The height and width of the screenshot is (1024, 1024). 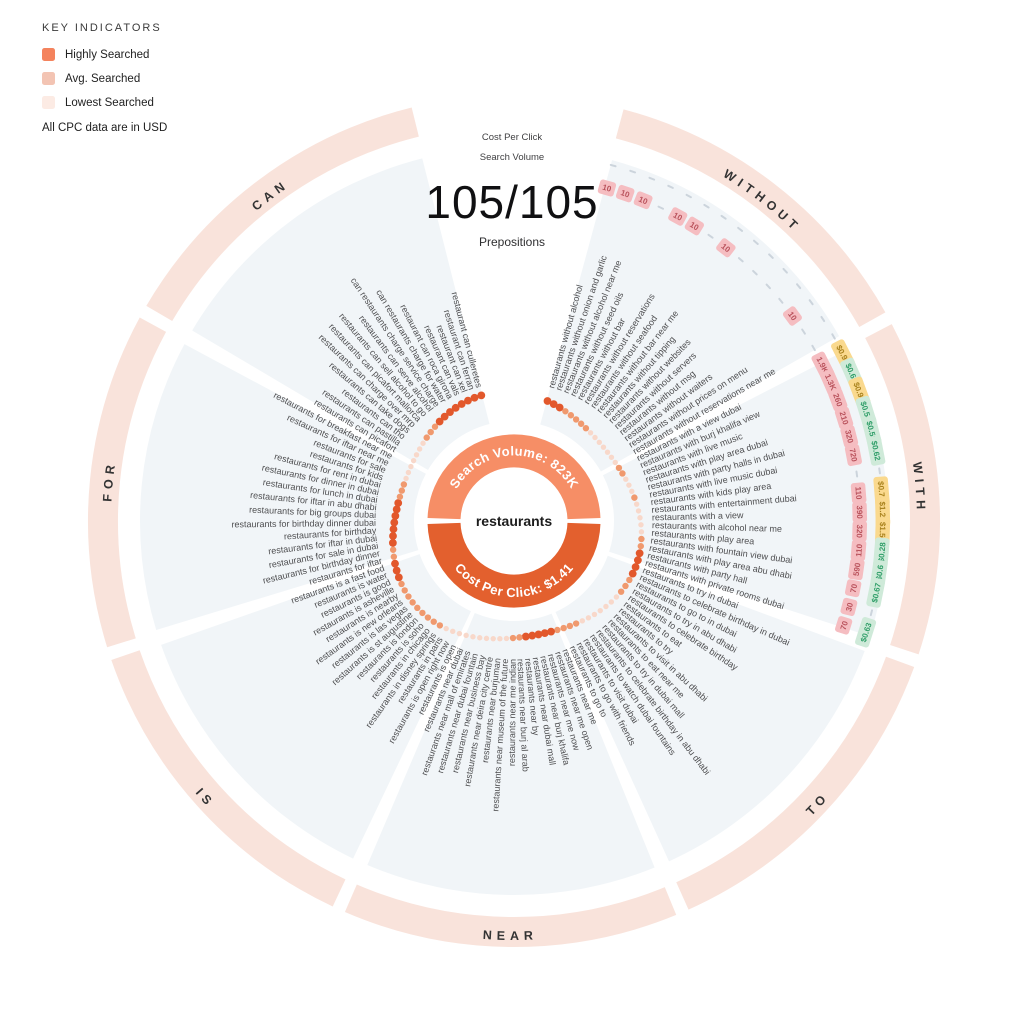 What do you see at coordinates (837, 400) in the screenshot?
I see `search-volume-badge: 260` at bounding box center [837, 400].